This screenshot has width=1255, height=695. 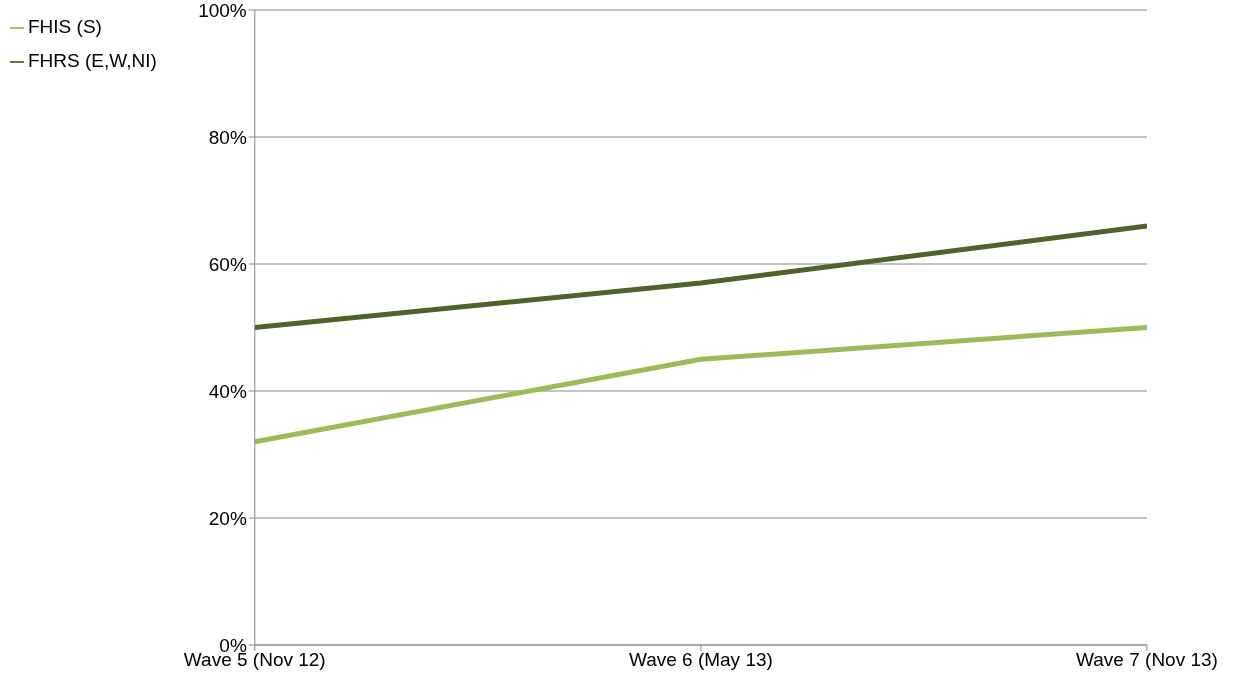 What do you see at coordinates (700, 660) in the screenshot?
I see `x-tick-label: Wave 6 (May 13)` at bounding box center [700, 660].